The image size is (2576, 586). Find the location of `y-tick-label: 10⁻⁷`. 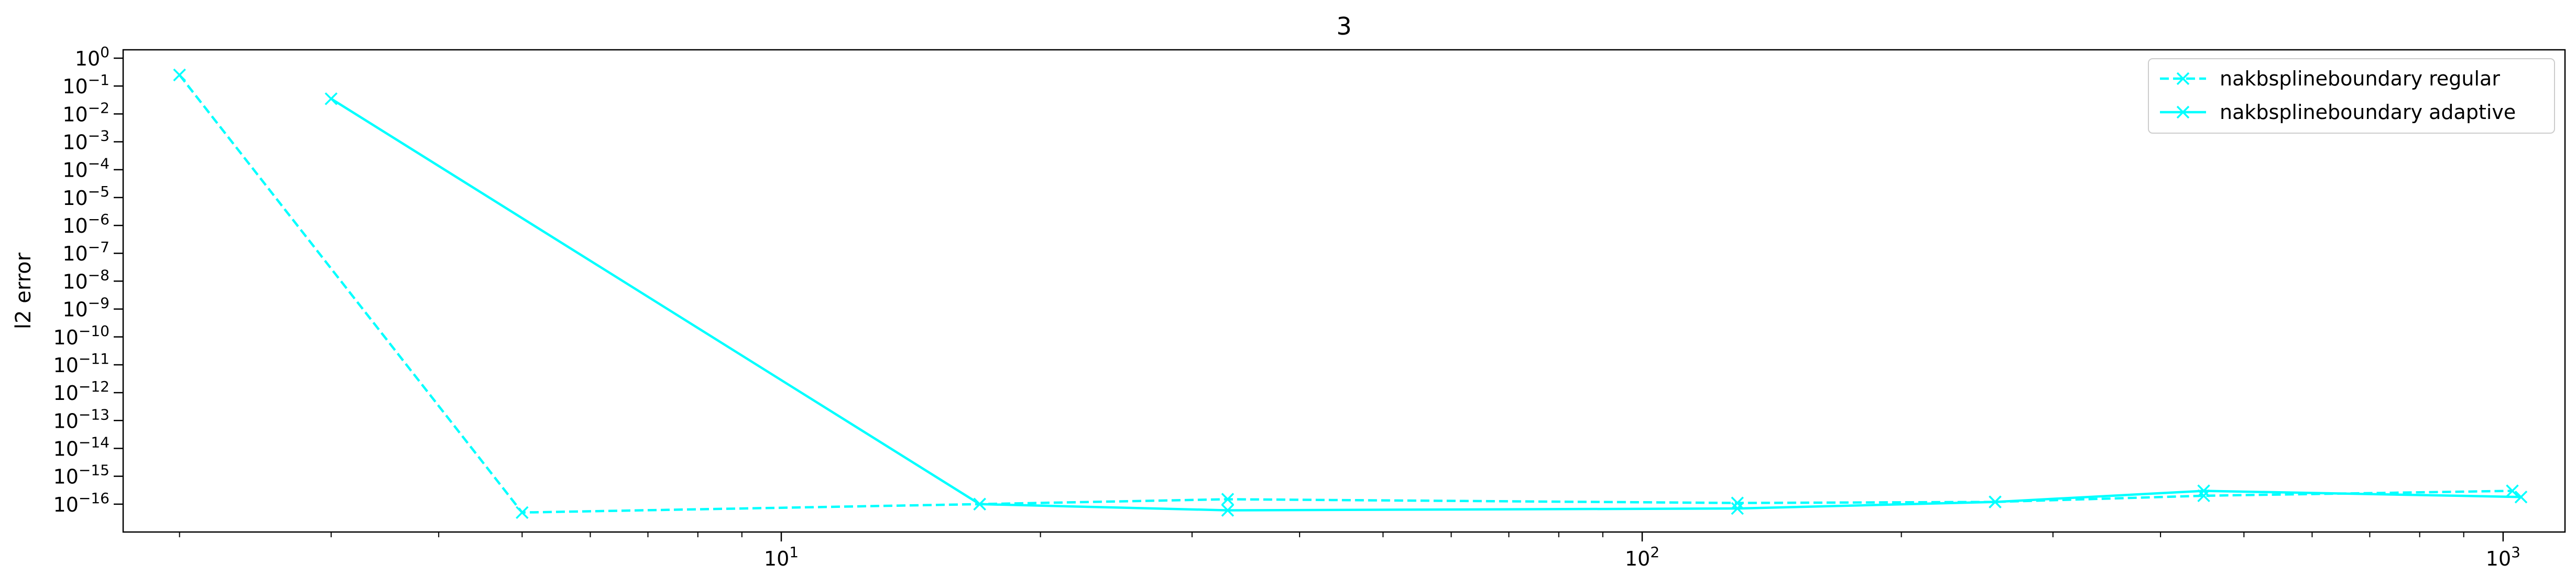

y-tick-label: 10⁻⁷ is located at coordinates (86, 251).